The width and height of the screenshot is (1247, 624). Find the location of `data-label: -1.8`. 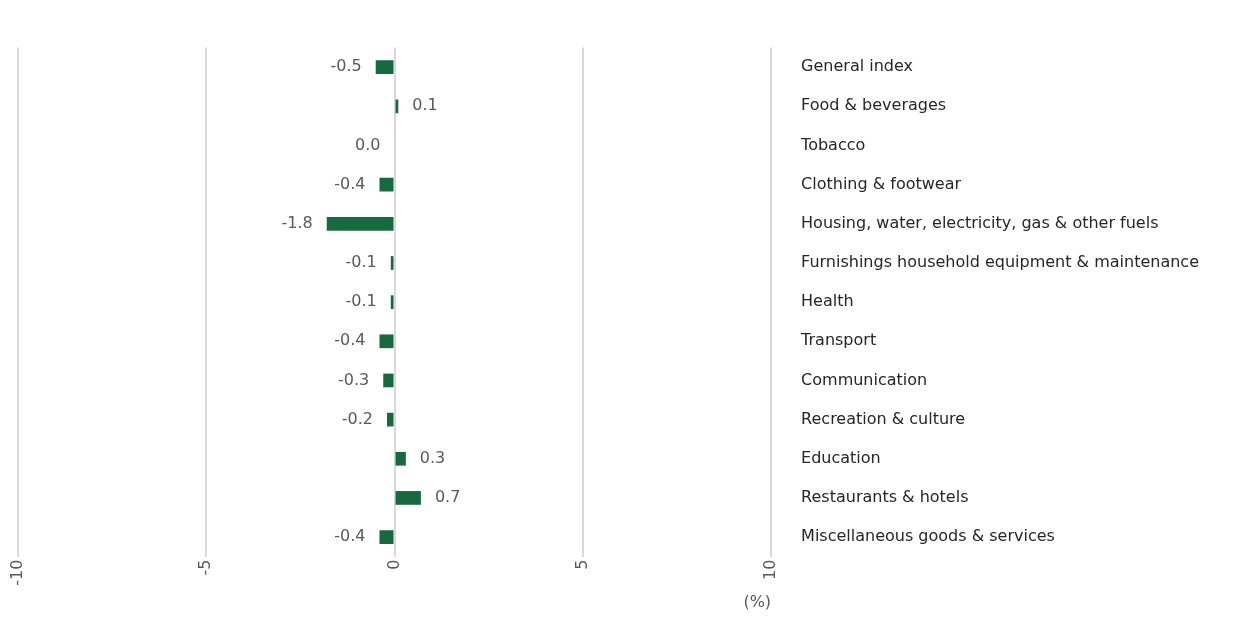

data-label: -1.8 is located at coordinates (297, 222).